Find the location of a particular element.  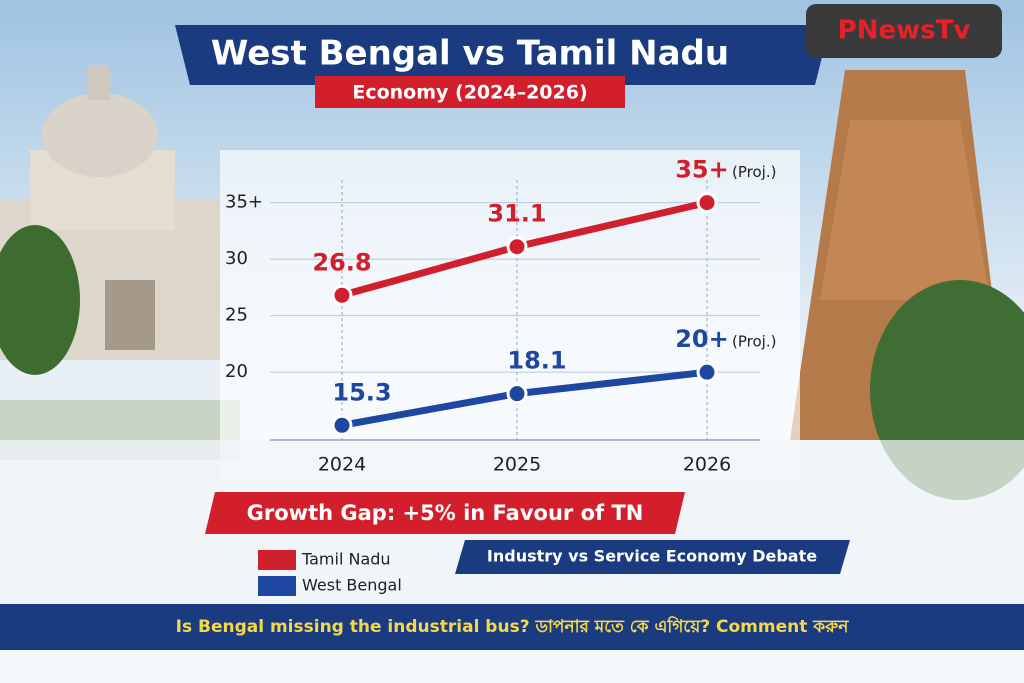

growth-gap: Growth Gap: +5% in Favour of TN is located at coordinates (445, 513).